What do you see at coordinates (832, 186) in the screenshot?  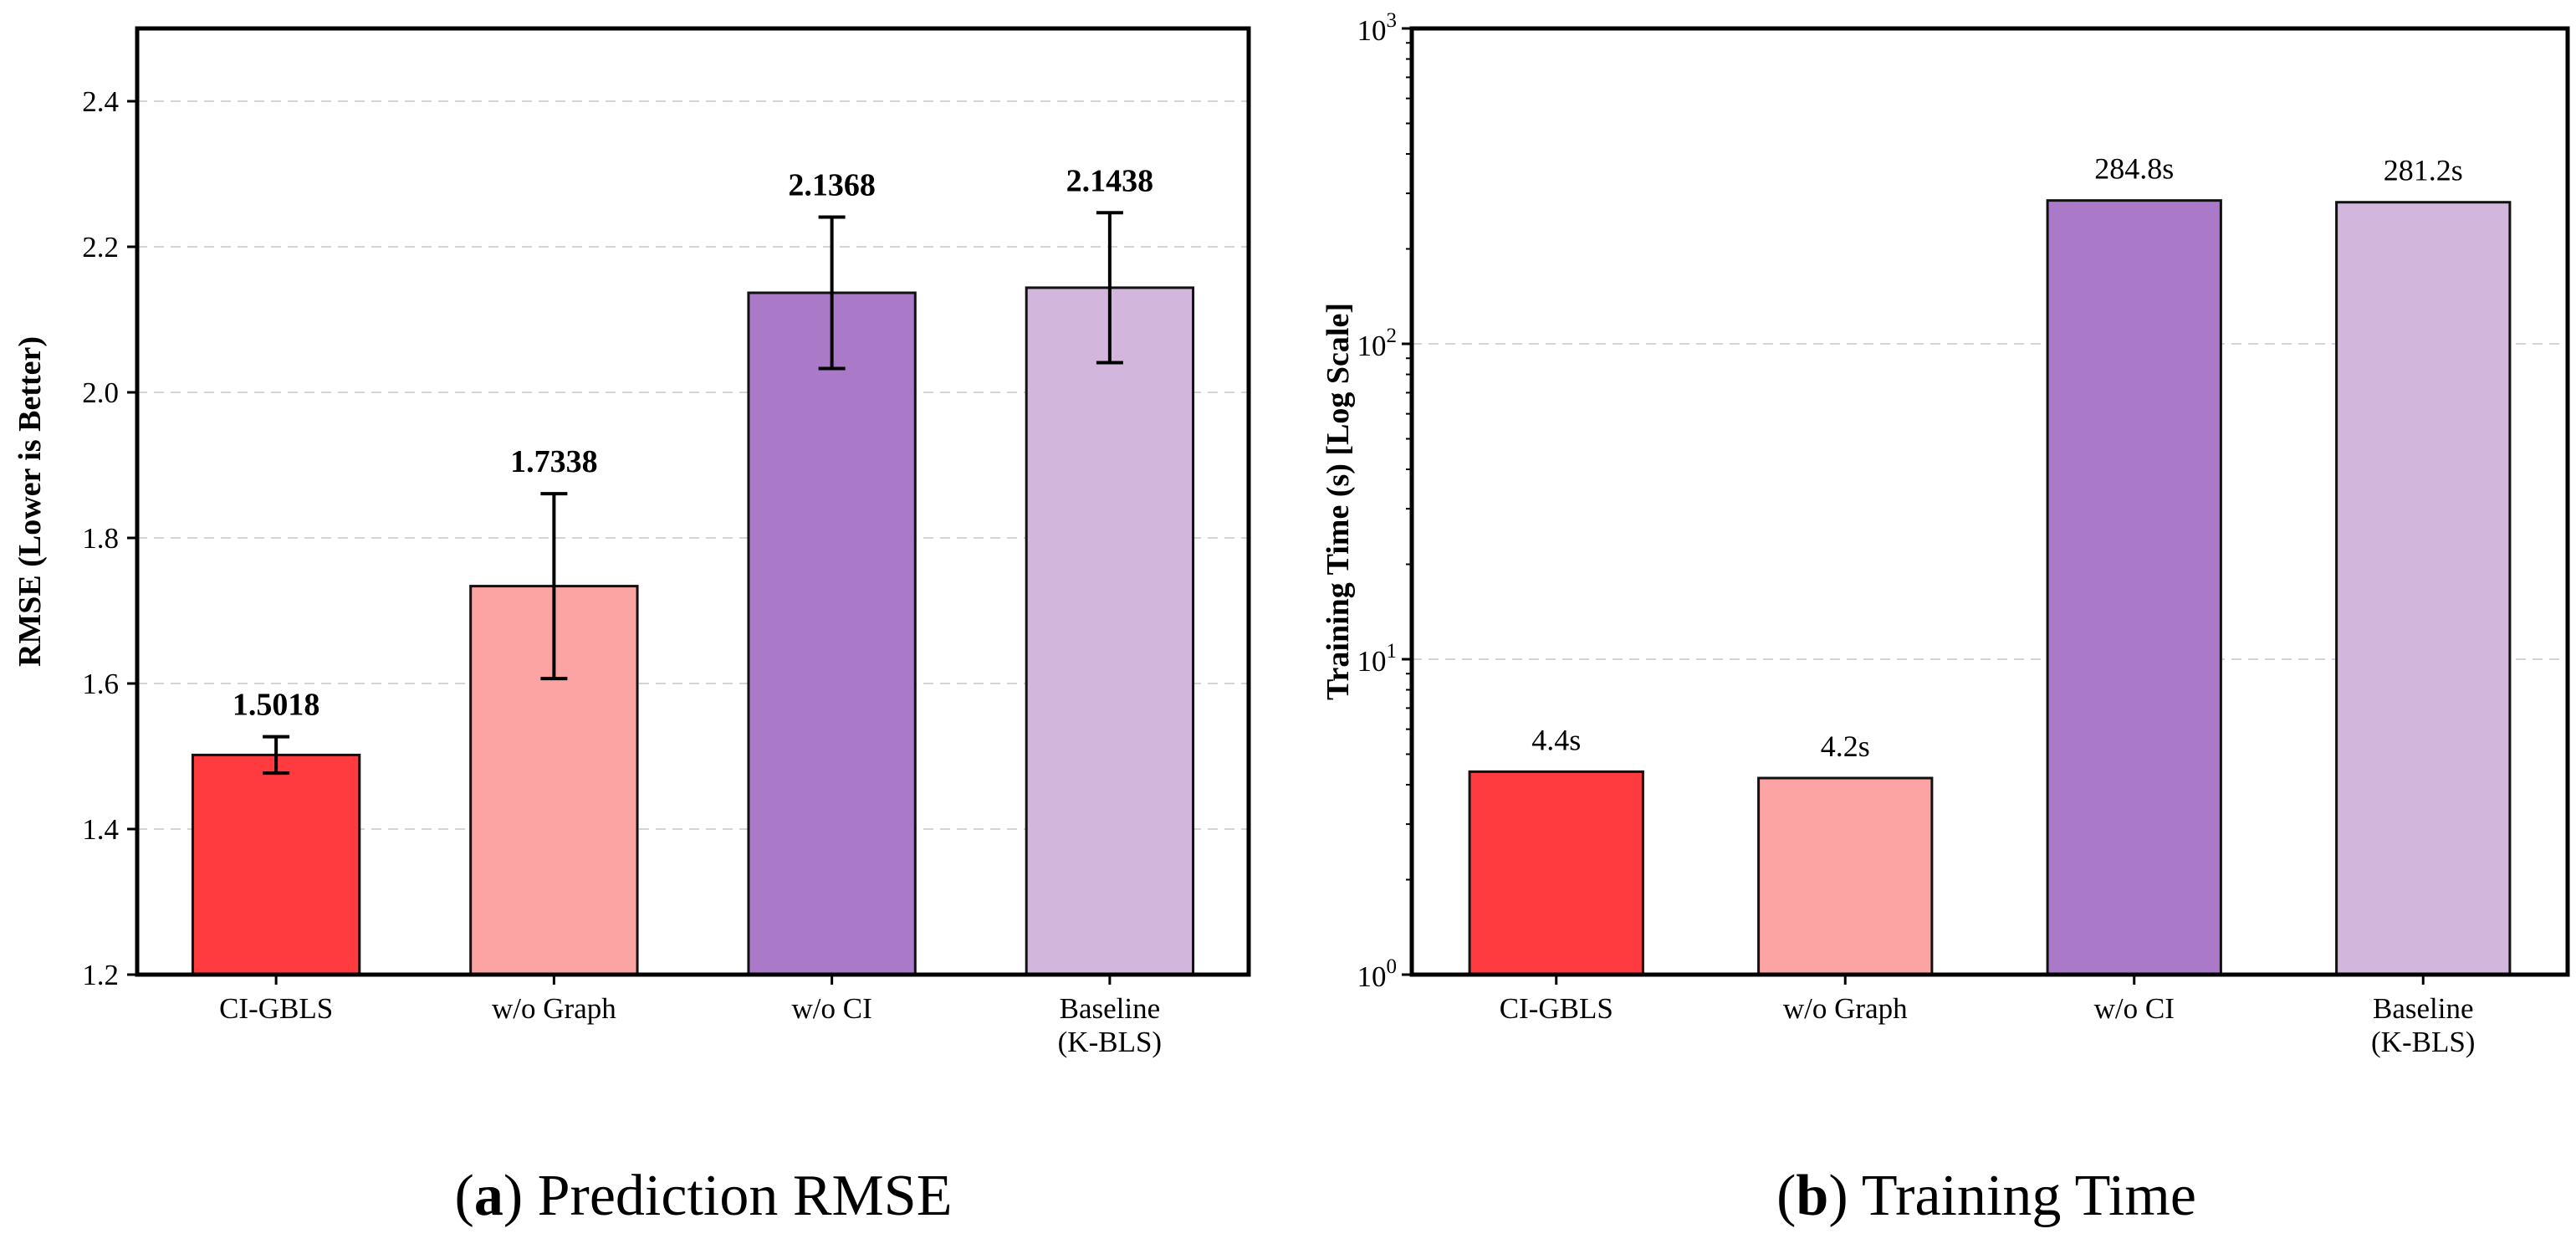 I see `value-label-3: 2.1368` at bounding box center [832, 186].